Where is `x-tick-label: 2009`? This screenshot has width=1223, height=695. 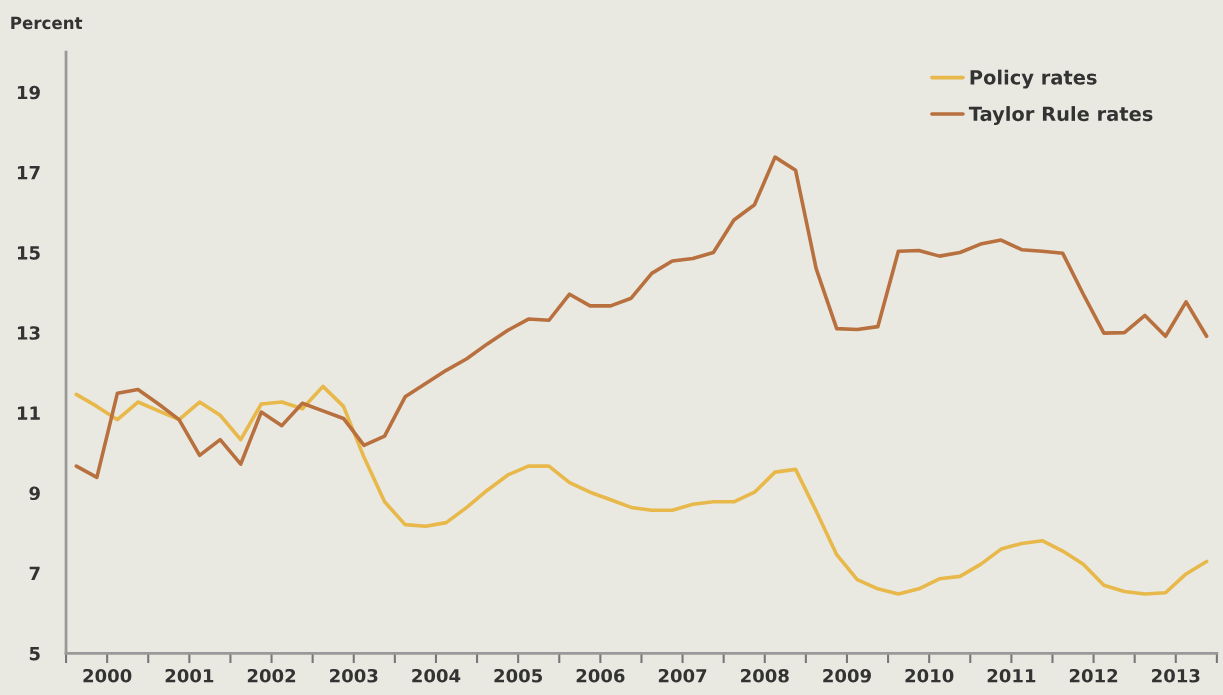 x-tick-label: 2009 is located at coordinates (847, 675).